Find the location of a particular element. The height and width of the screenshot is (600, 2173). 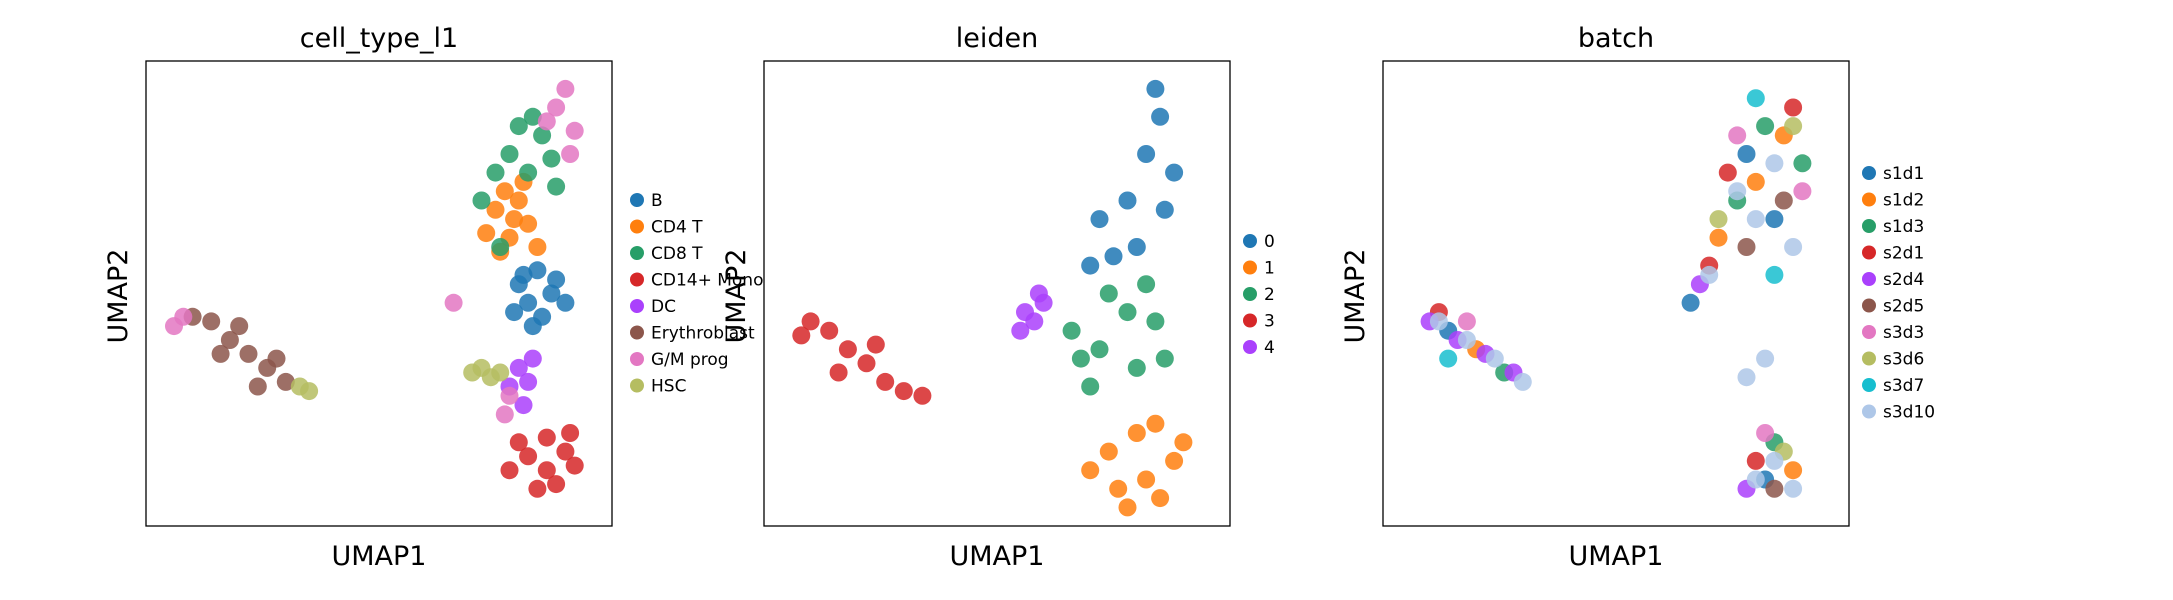

legend-label-batch-s3d10: s3d10 is located at coordinates (1909, 413).